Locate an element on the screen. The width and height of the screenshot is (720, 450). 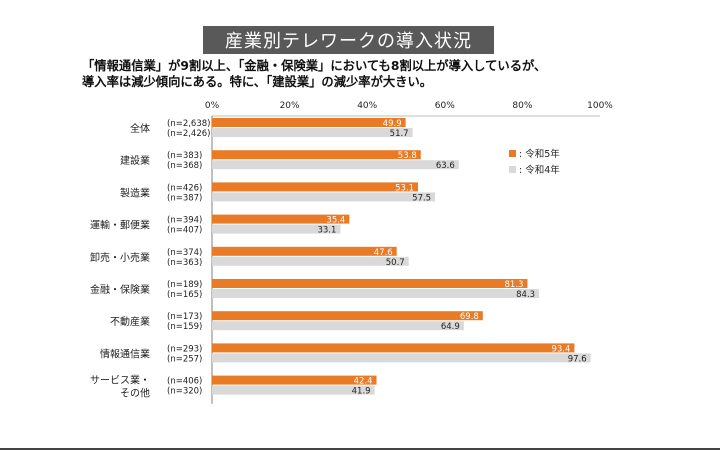
legend-swatch-r4 is located at coordinates (512, 169).